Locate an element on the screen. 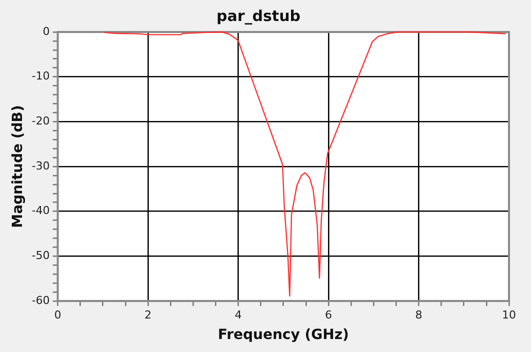  y-tick-label: -20 is located at coordinates (41, 121).